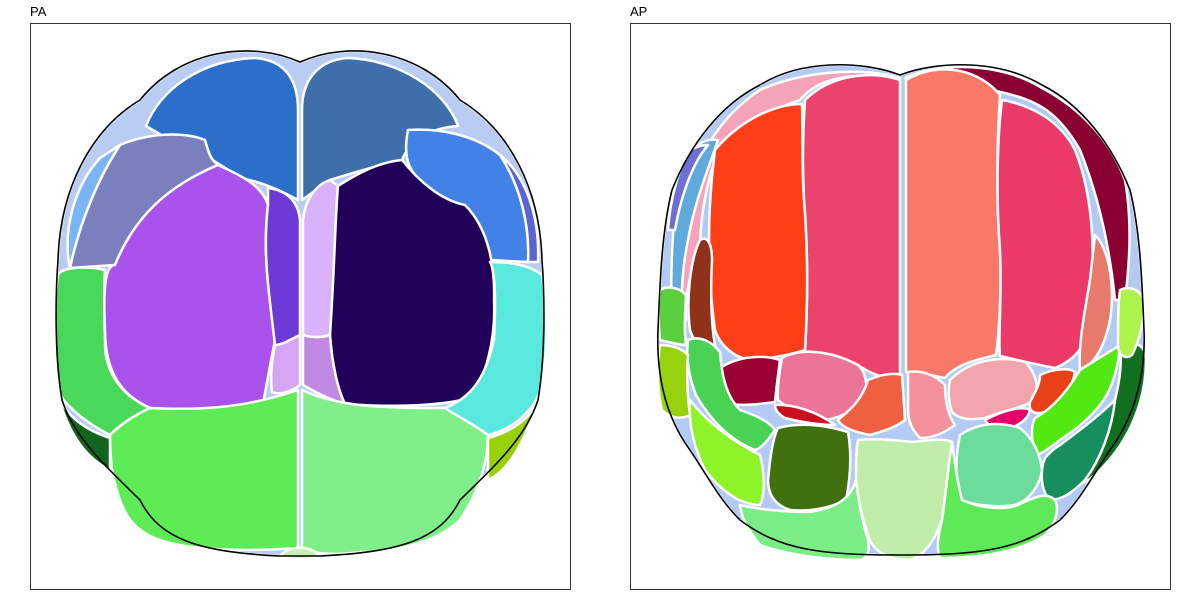 Image resolution: width=1200 pixels, height=600 pixels. Describe the element at coordinates (94, 206) in the screenshot. I see `region-side-left-blue` at that location.